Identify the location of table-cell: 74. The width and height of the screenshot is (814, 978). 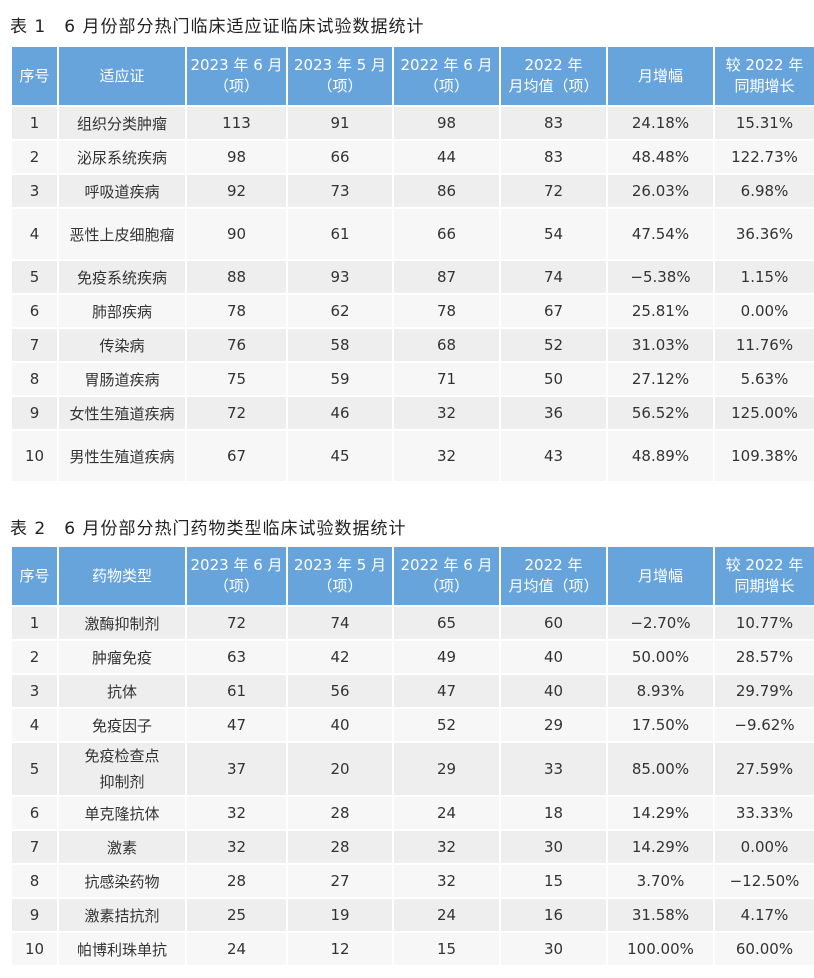
(340, 623).